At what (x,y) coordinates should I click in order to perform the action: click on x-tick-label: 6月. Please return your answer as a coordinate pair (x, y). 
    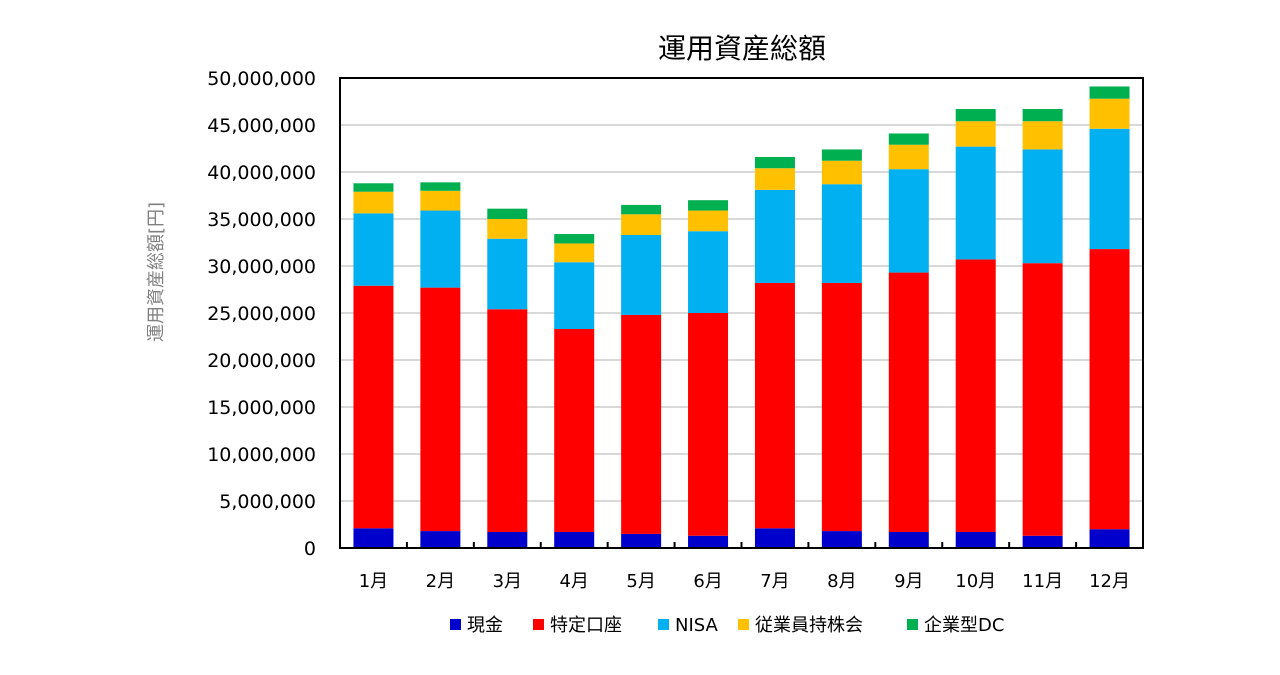
    Looking at the image, I should click on (707, 581).